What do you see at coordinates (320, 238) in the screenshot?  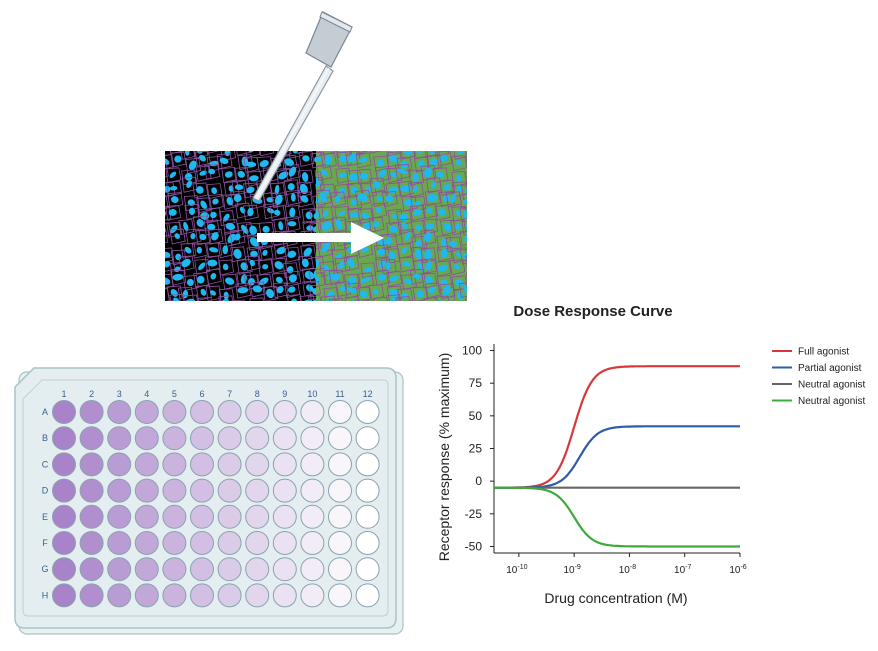 I see `arrow-right-icon` at bounding box center [320, 238].